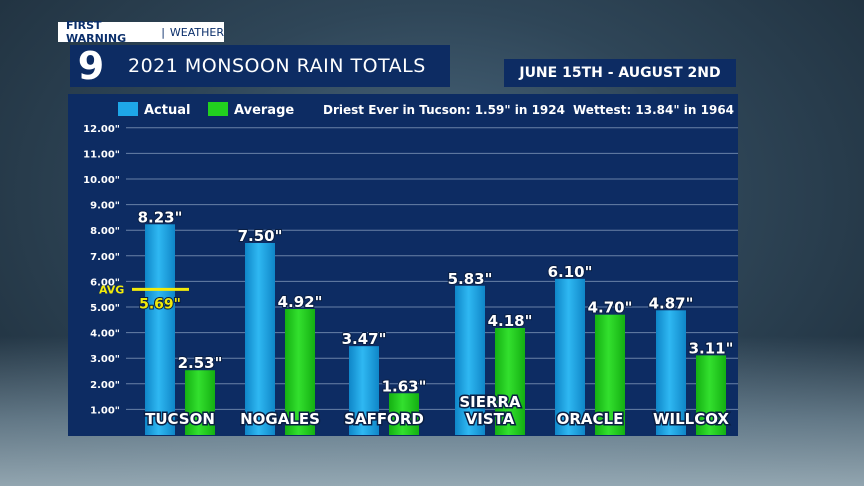 The image size is (864, 486). What do you see at coordinates (200, 363) in the screenshot?
I see `data-label-average: 2.53"` at bounding box center [200, 363].